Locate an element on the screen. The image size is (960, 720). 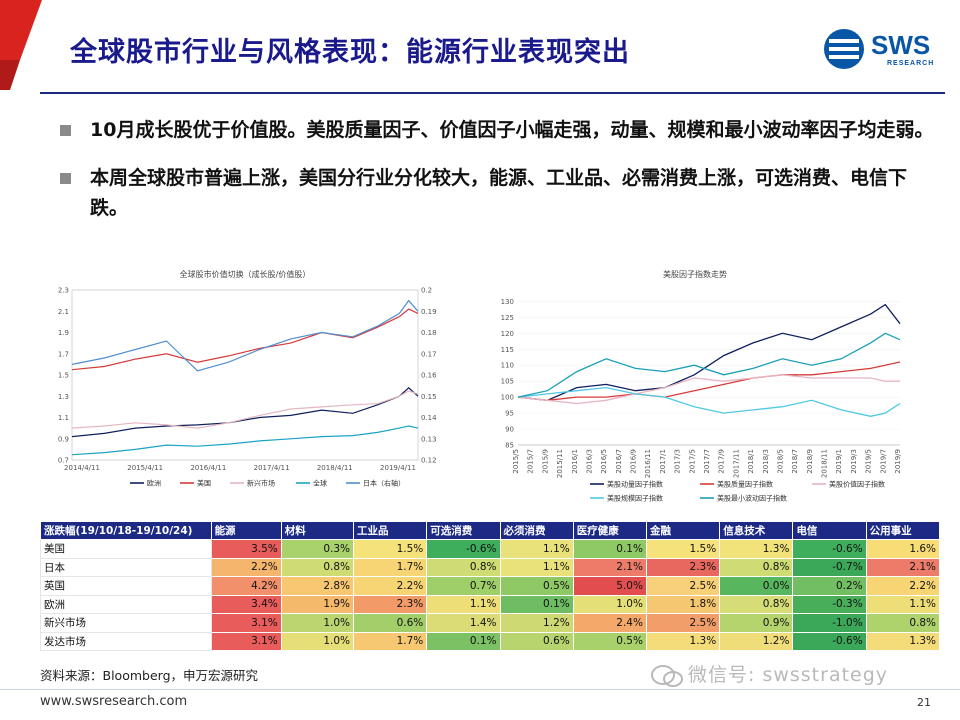
chart1-y-right-tick: 0.14 is located at coordinates (429, 418).